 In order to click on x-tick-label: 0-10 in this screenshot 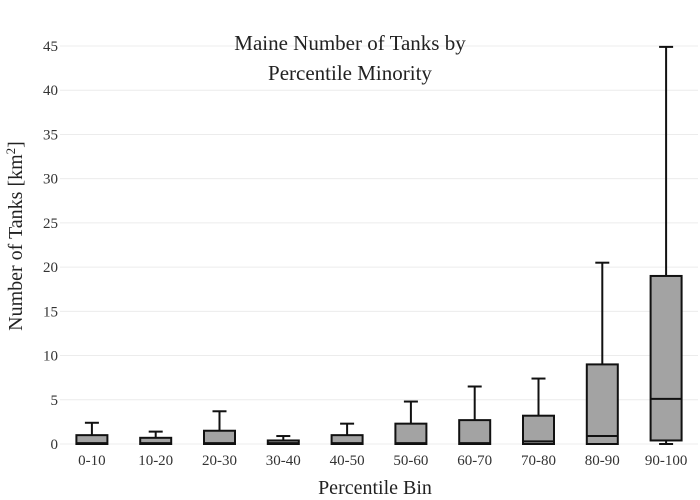, I will do `click(92, 461)`.